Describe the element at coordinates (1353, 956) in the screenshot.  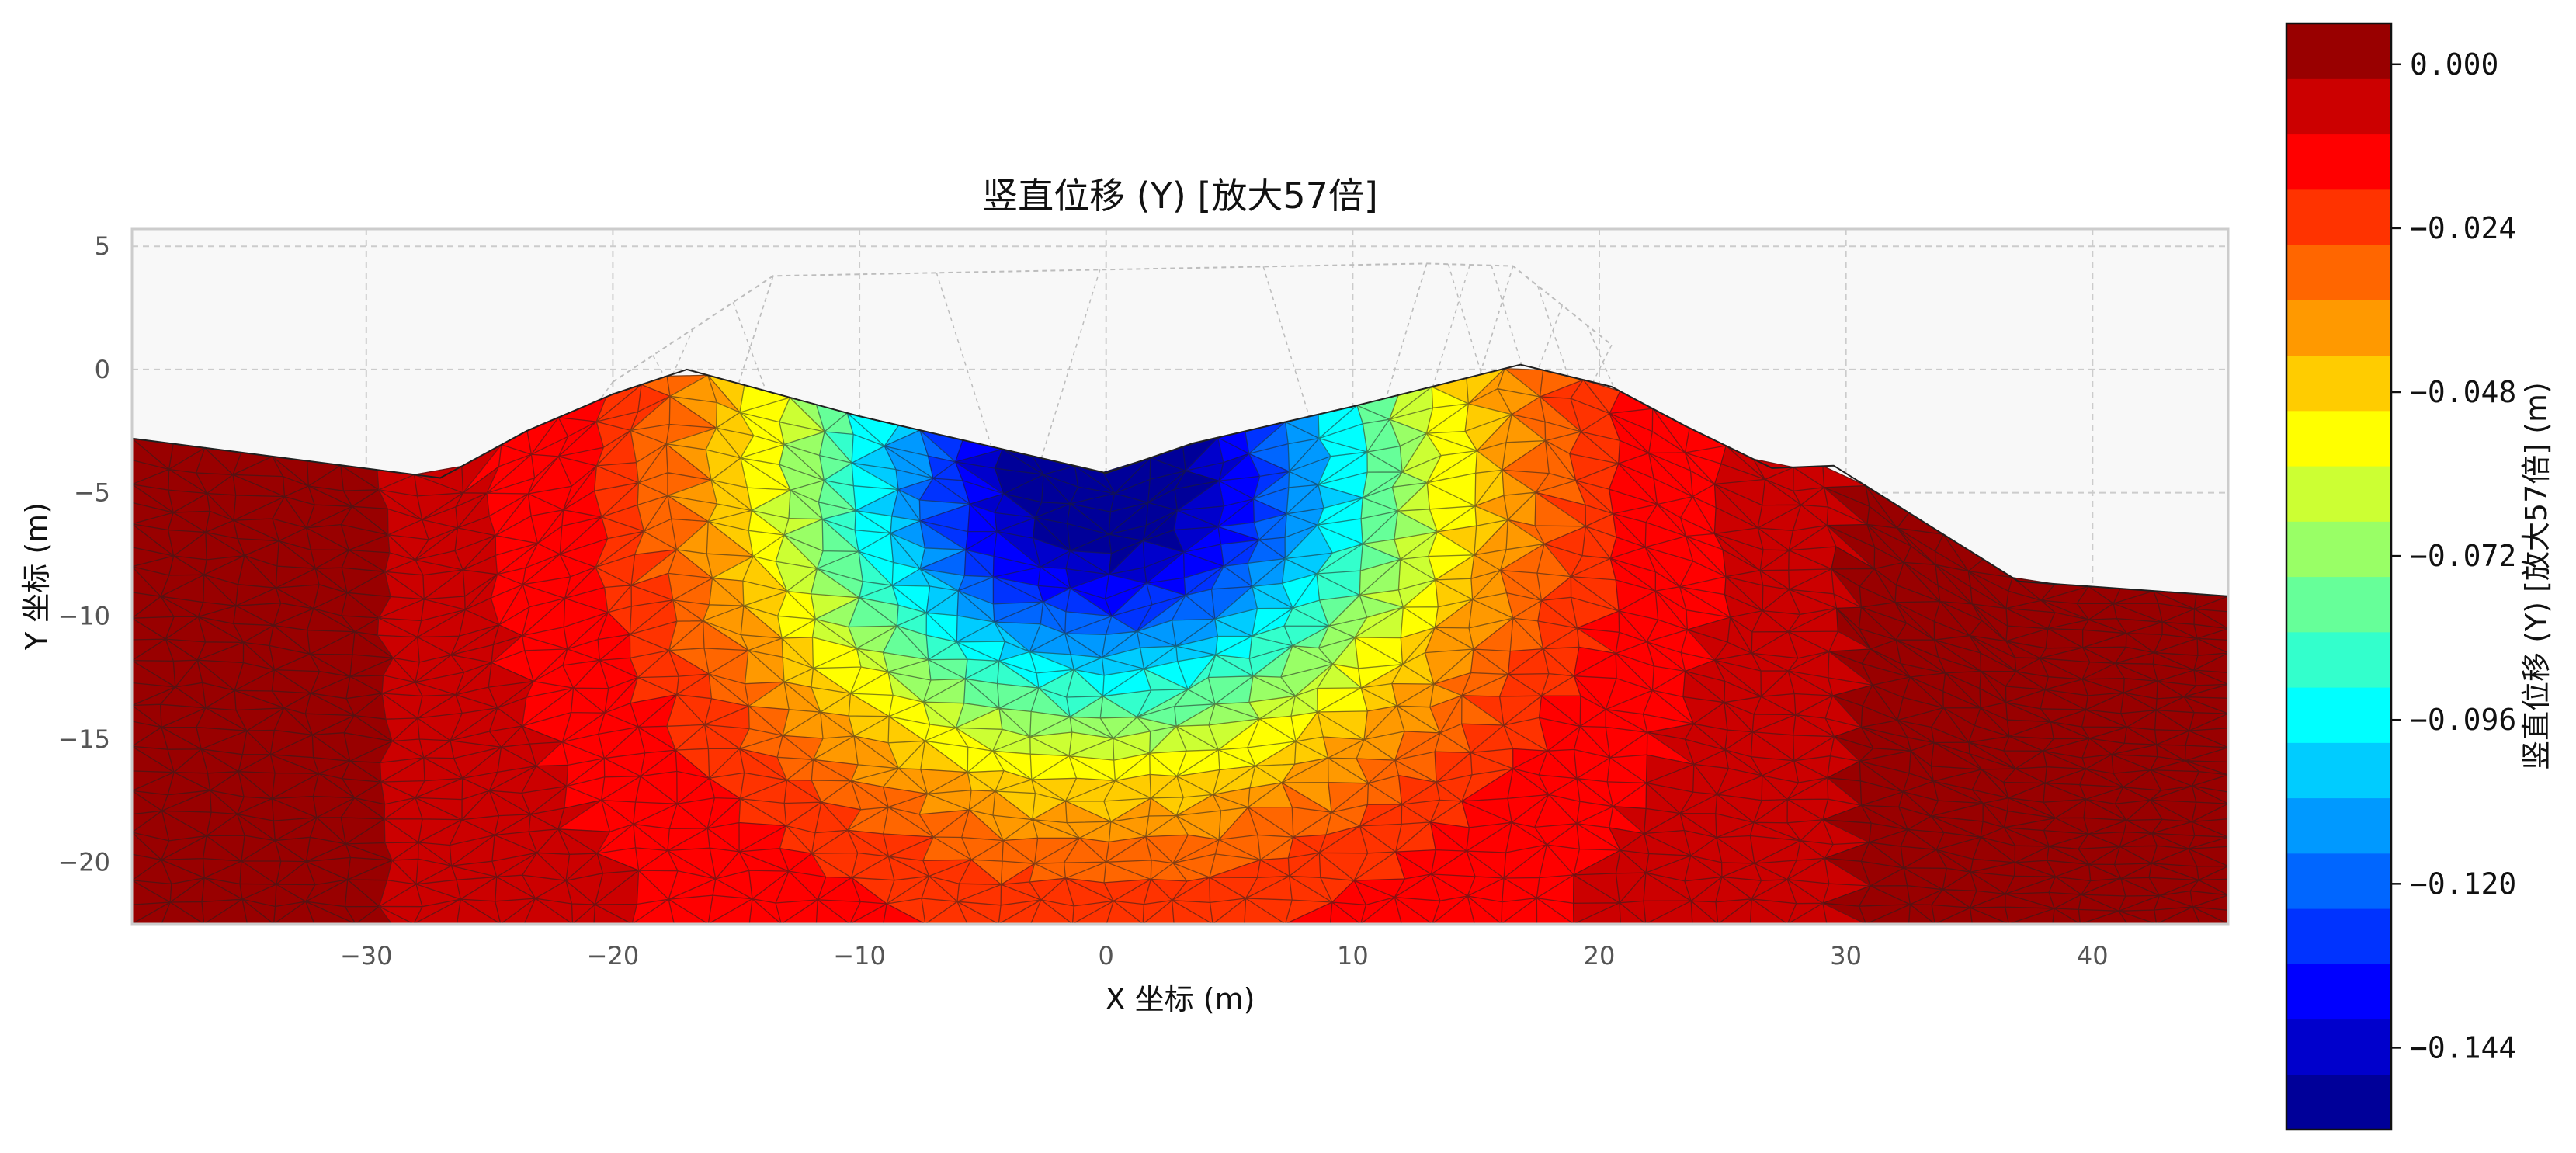
I see `x-tick-label: 10` at that location.